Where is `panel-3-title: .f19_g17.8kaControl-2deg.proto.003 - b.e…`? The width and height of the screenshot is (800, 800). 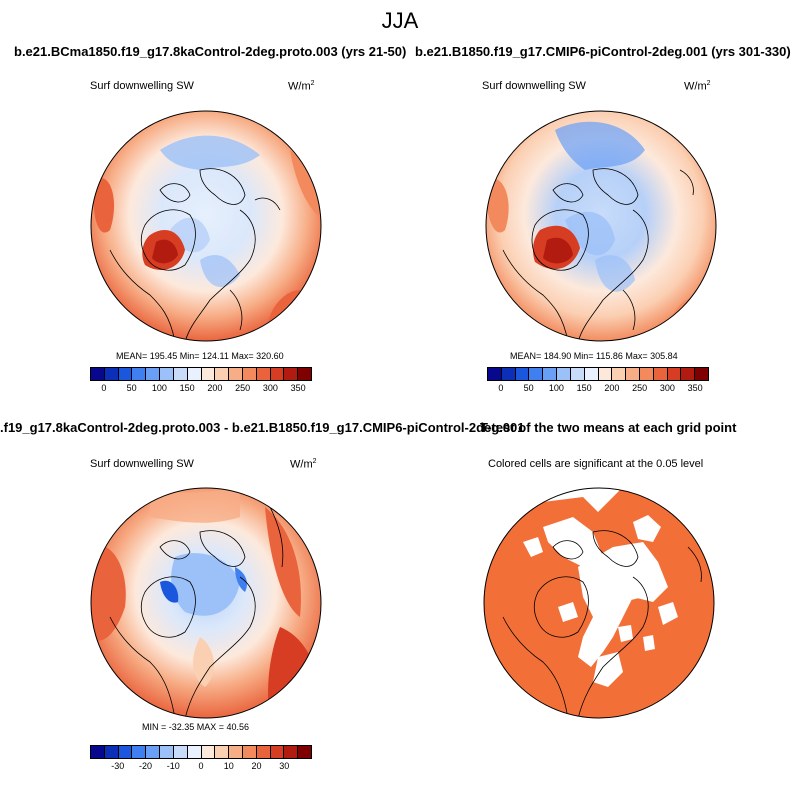 panel-3-title: .f19_g17.8kaControl-2deg.proto.003 - b.e… is located at coordinates (262, 427).